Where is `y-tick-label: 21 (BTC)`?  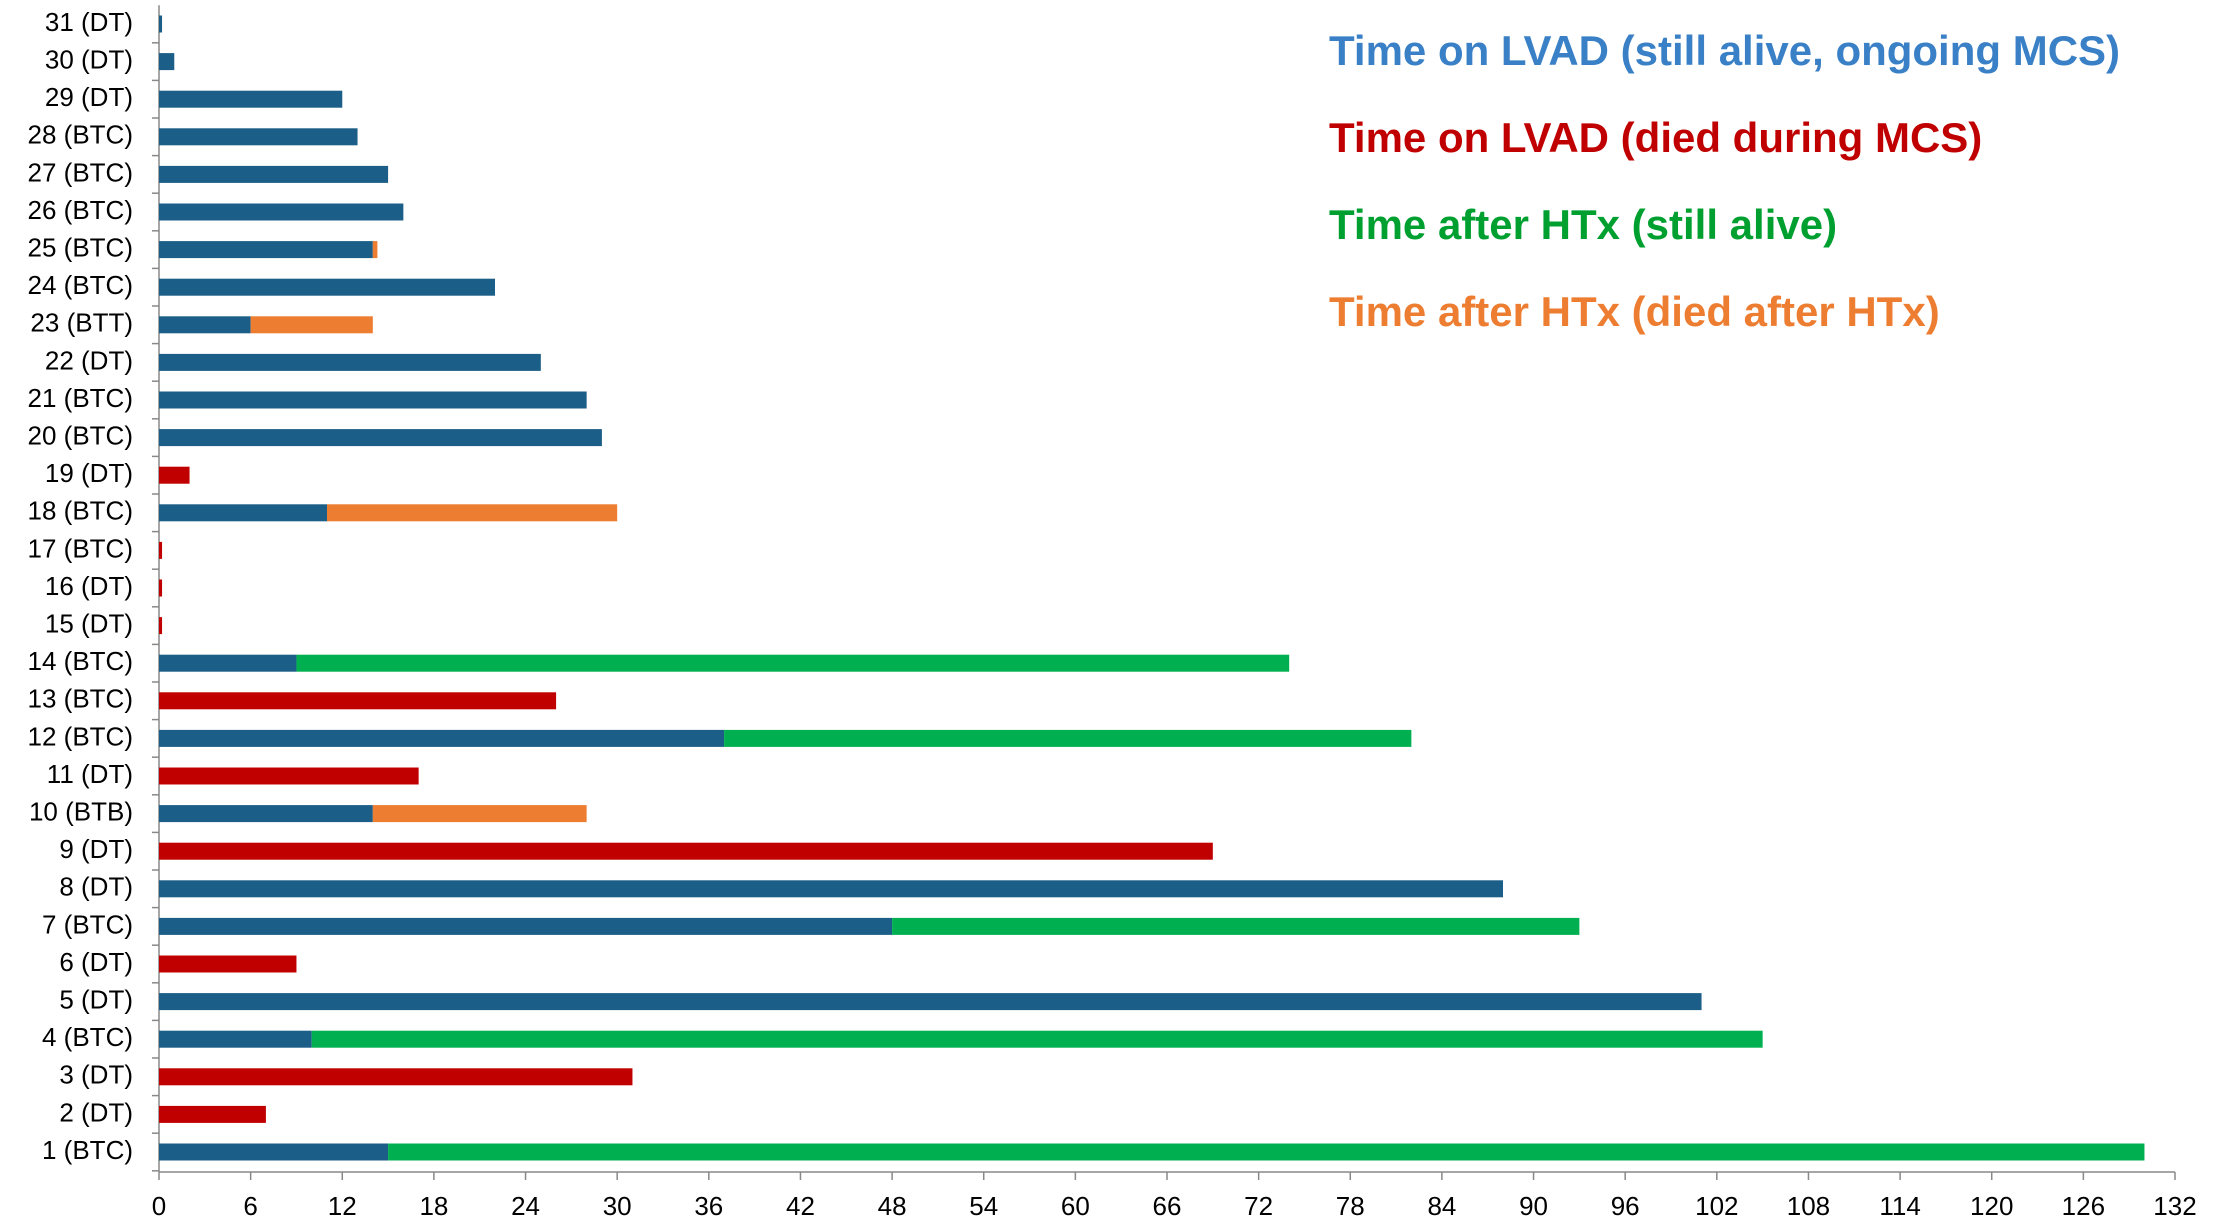
y-tick-label: 21 (BTC) is located at coordinates (80, 398).